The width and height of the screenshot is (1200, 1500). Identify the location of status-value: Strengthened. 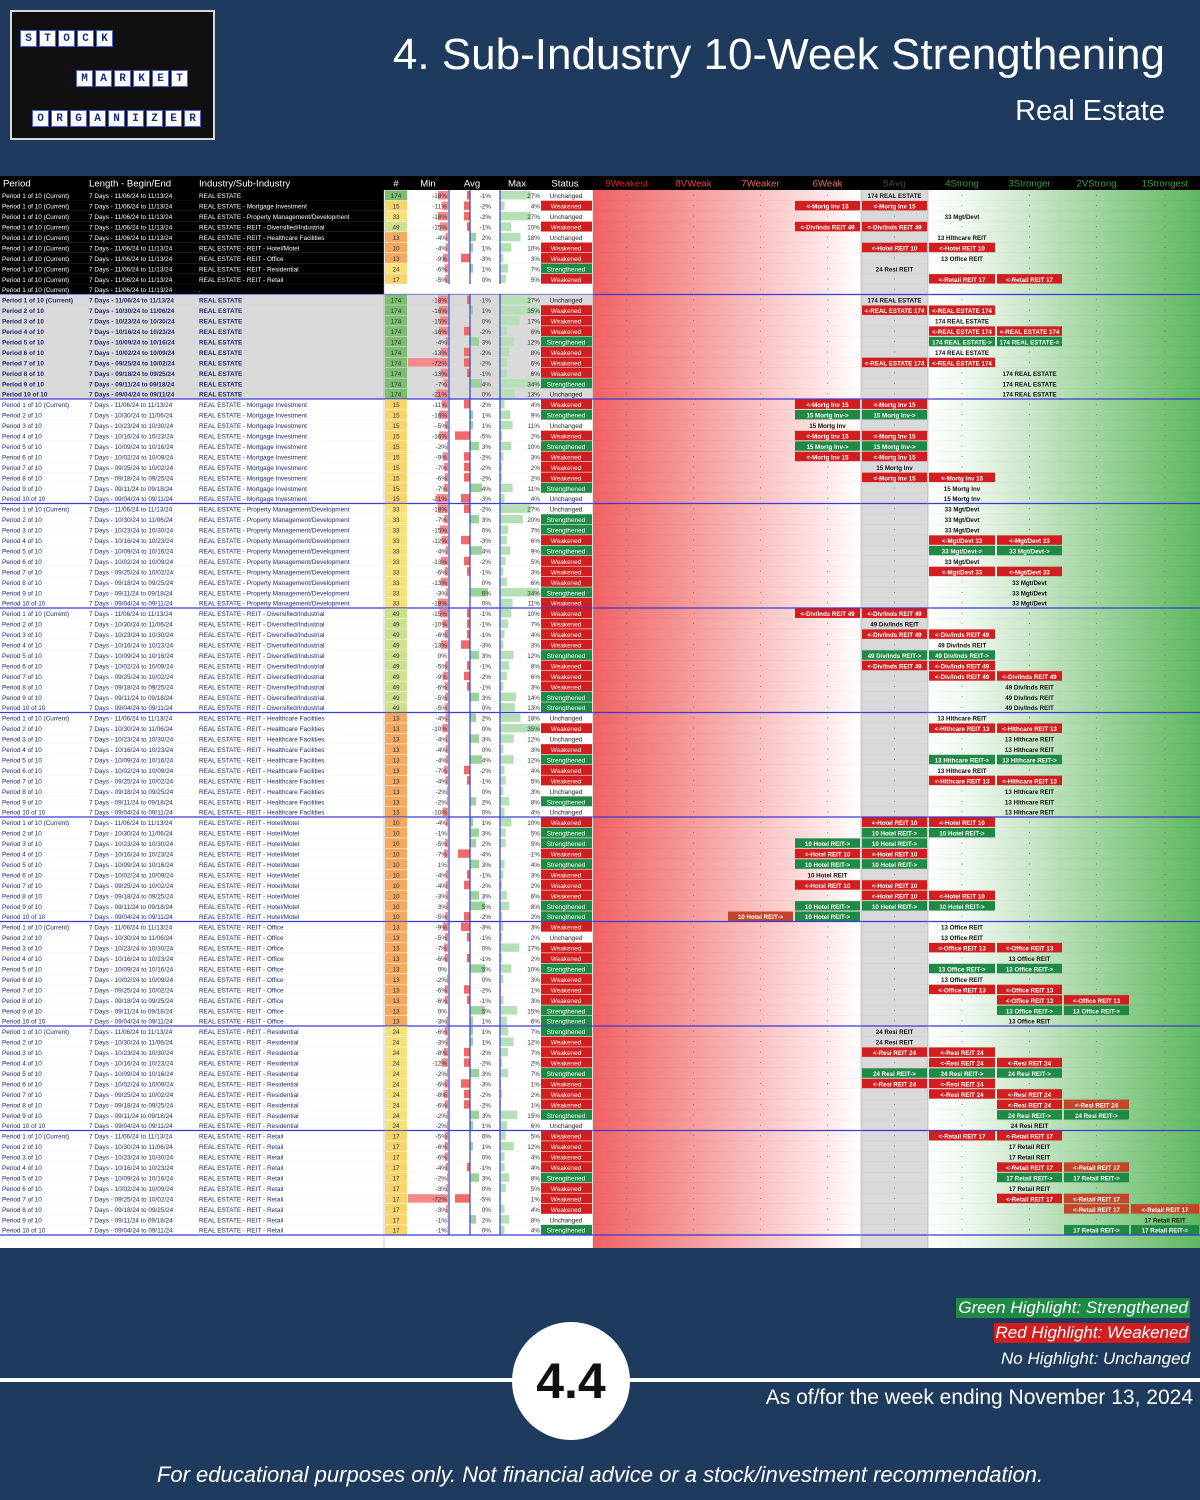
(566, 865).